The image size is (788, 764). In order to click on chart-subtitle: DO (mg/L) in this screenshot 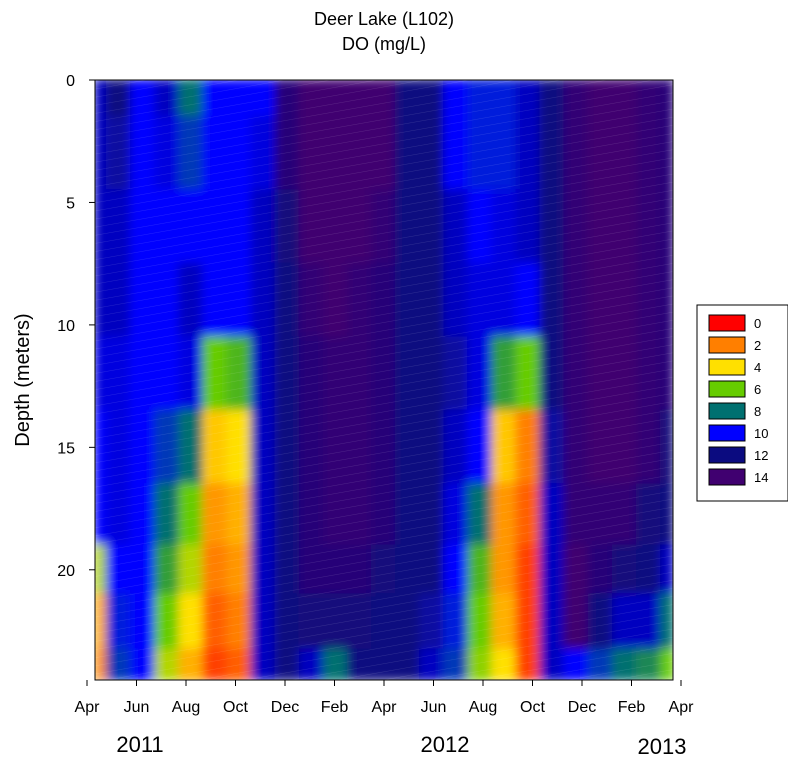, I will do `click(384, 44)`.